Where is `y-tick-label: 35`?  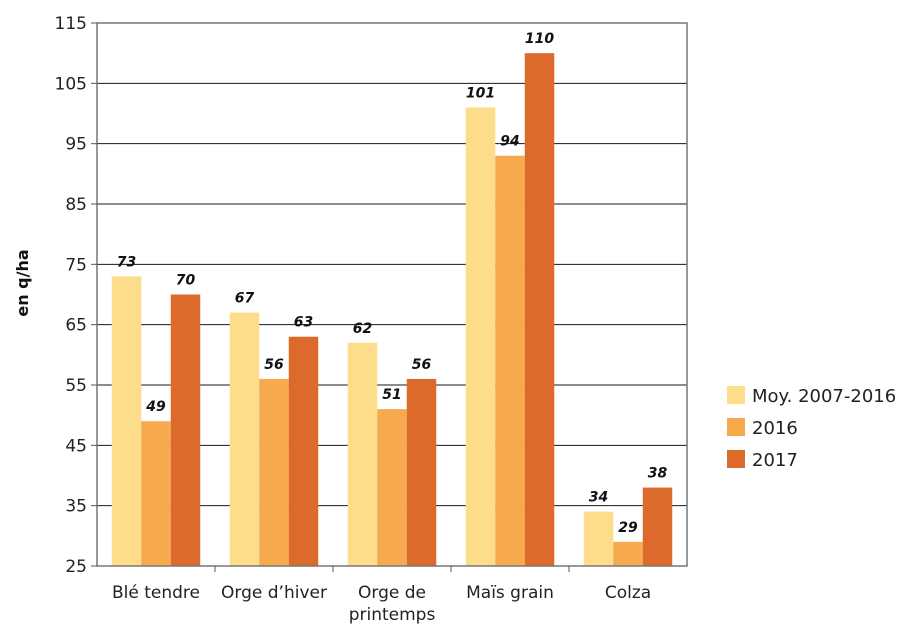 y-tick-label: 35 is located at coordinates (76, 507).